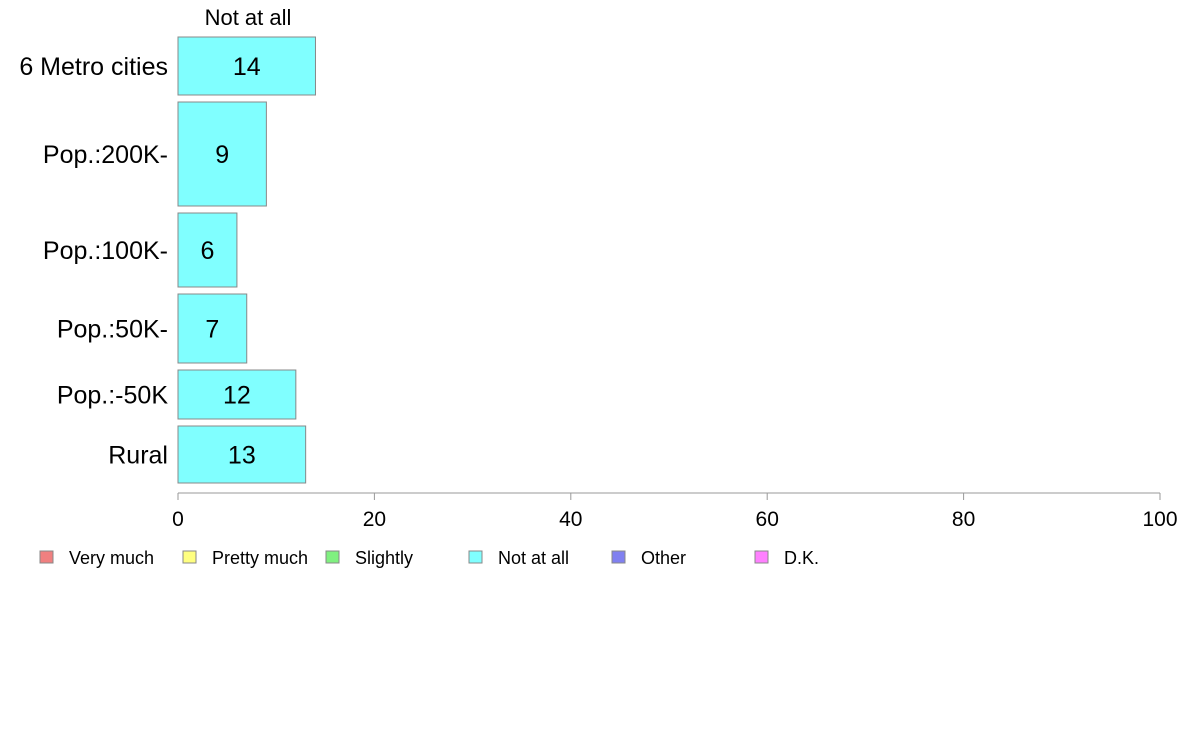  I want to click on category-label: Pop.:100K-, so click(105, 251).